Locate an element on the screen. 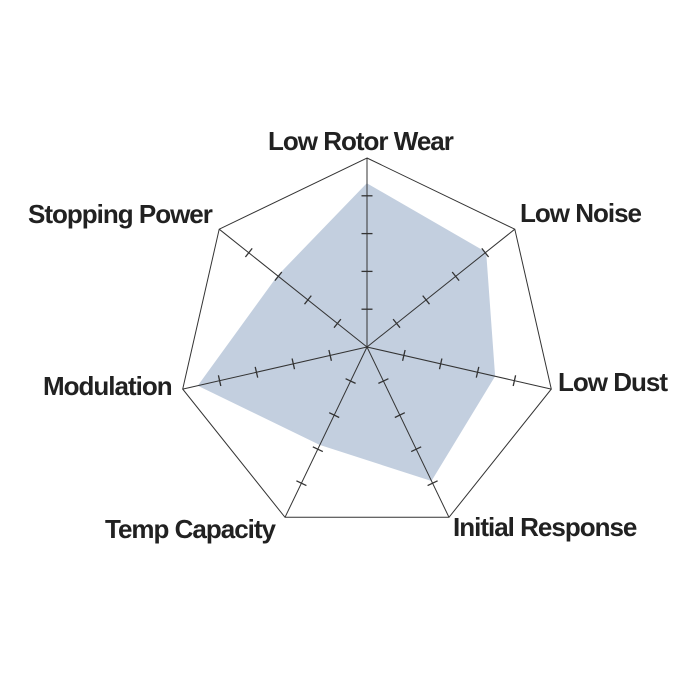 The width and height of the screenshot is (700, 700). axis-label-low-noise: Low Noise is located at coordinates (581, 213).